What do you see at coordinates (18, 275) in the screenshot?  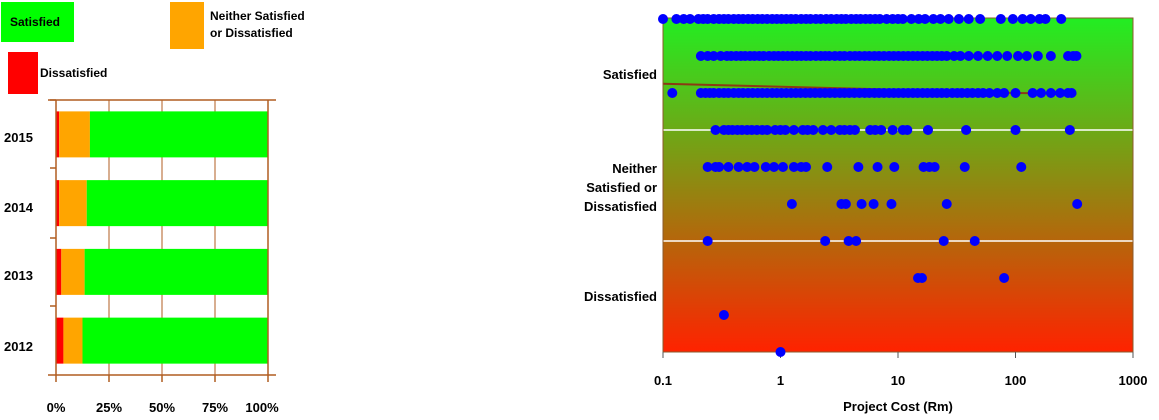 I see `bar-category-label-2013: 2013` at bounding box center [18, 275].